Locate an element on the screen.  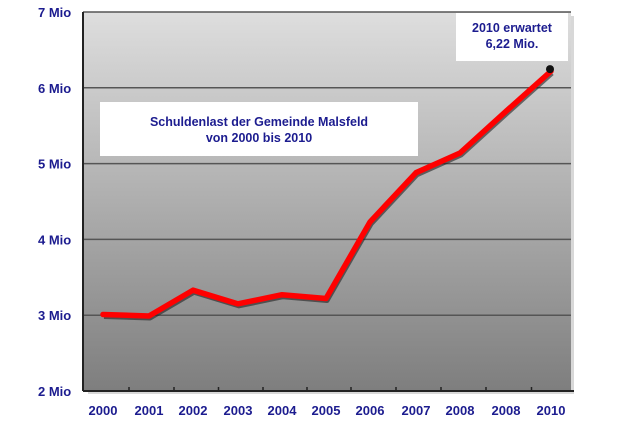
y-tick-label: 7 Mio is located at coordinates (54, 12).